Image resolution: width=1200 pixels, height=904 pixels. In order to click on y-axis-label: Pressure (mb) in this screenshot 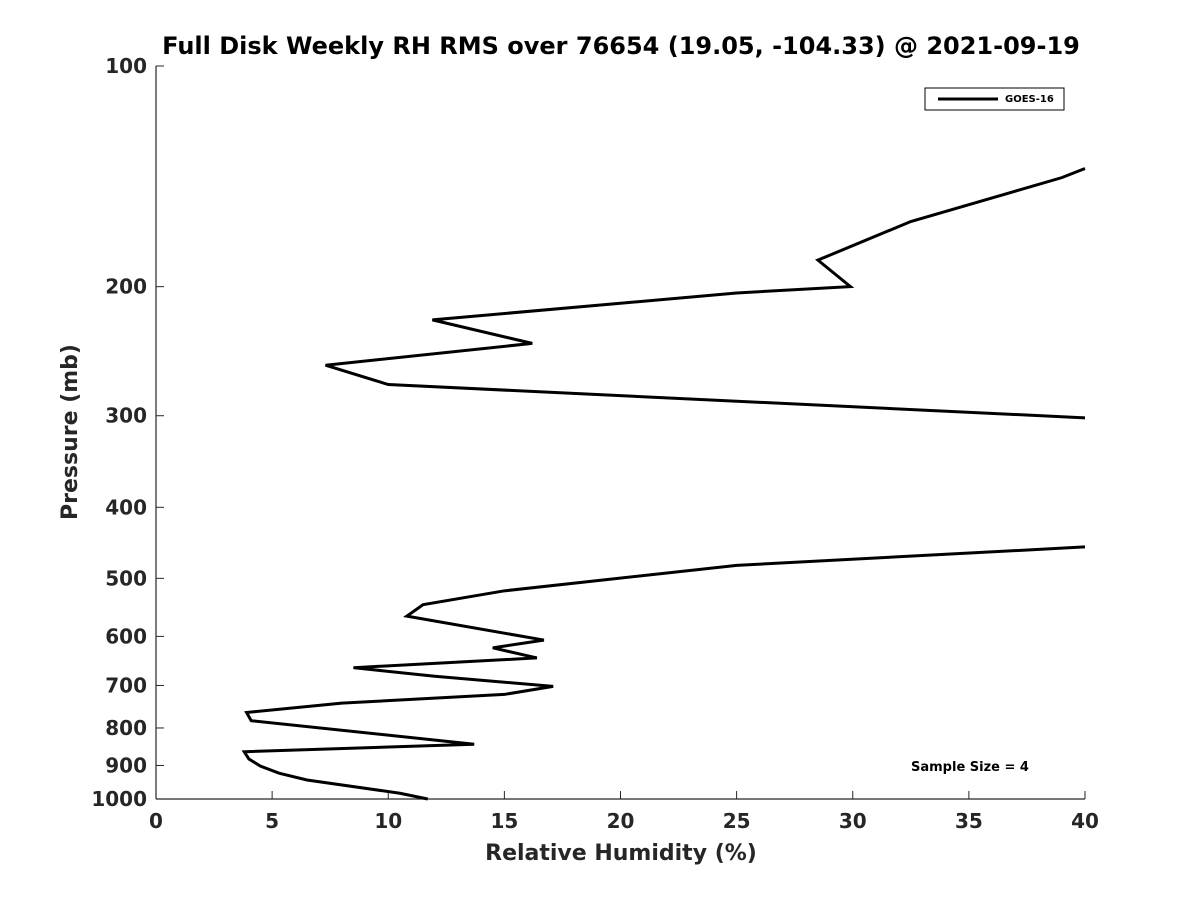, I will do `click(70, 432)`.